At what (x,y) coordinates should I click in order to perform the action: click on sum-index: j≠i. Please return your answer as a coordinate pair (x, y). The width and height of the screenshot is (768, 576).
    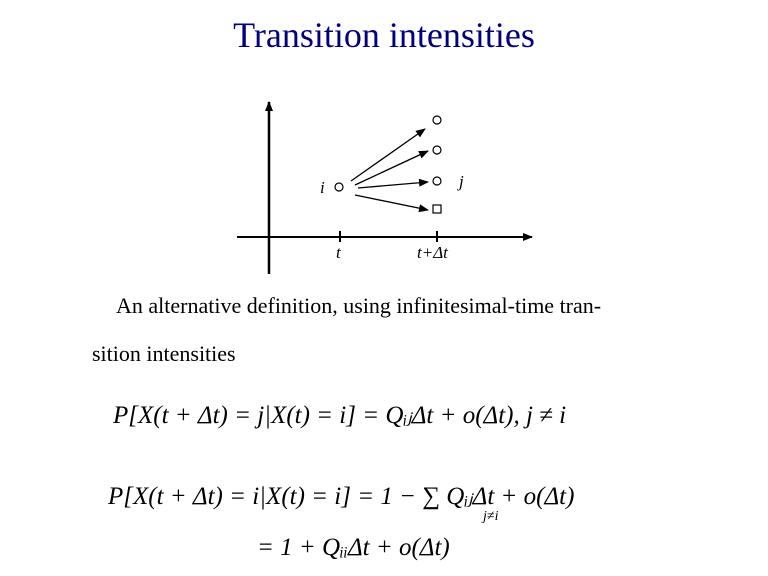
    Looking at the image, I should click on (491, 516).